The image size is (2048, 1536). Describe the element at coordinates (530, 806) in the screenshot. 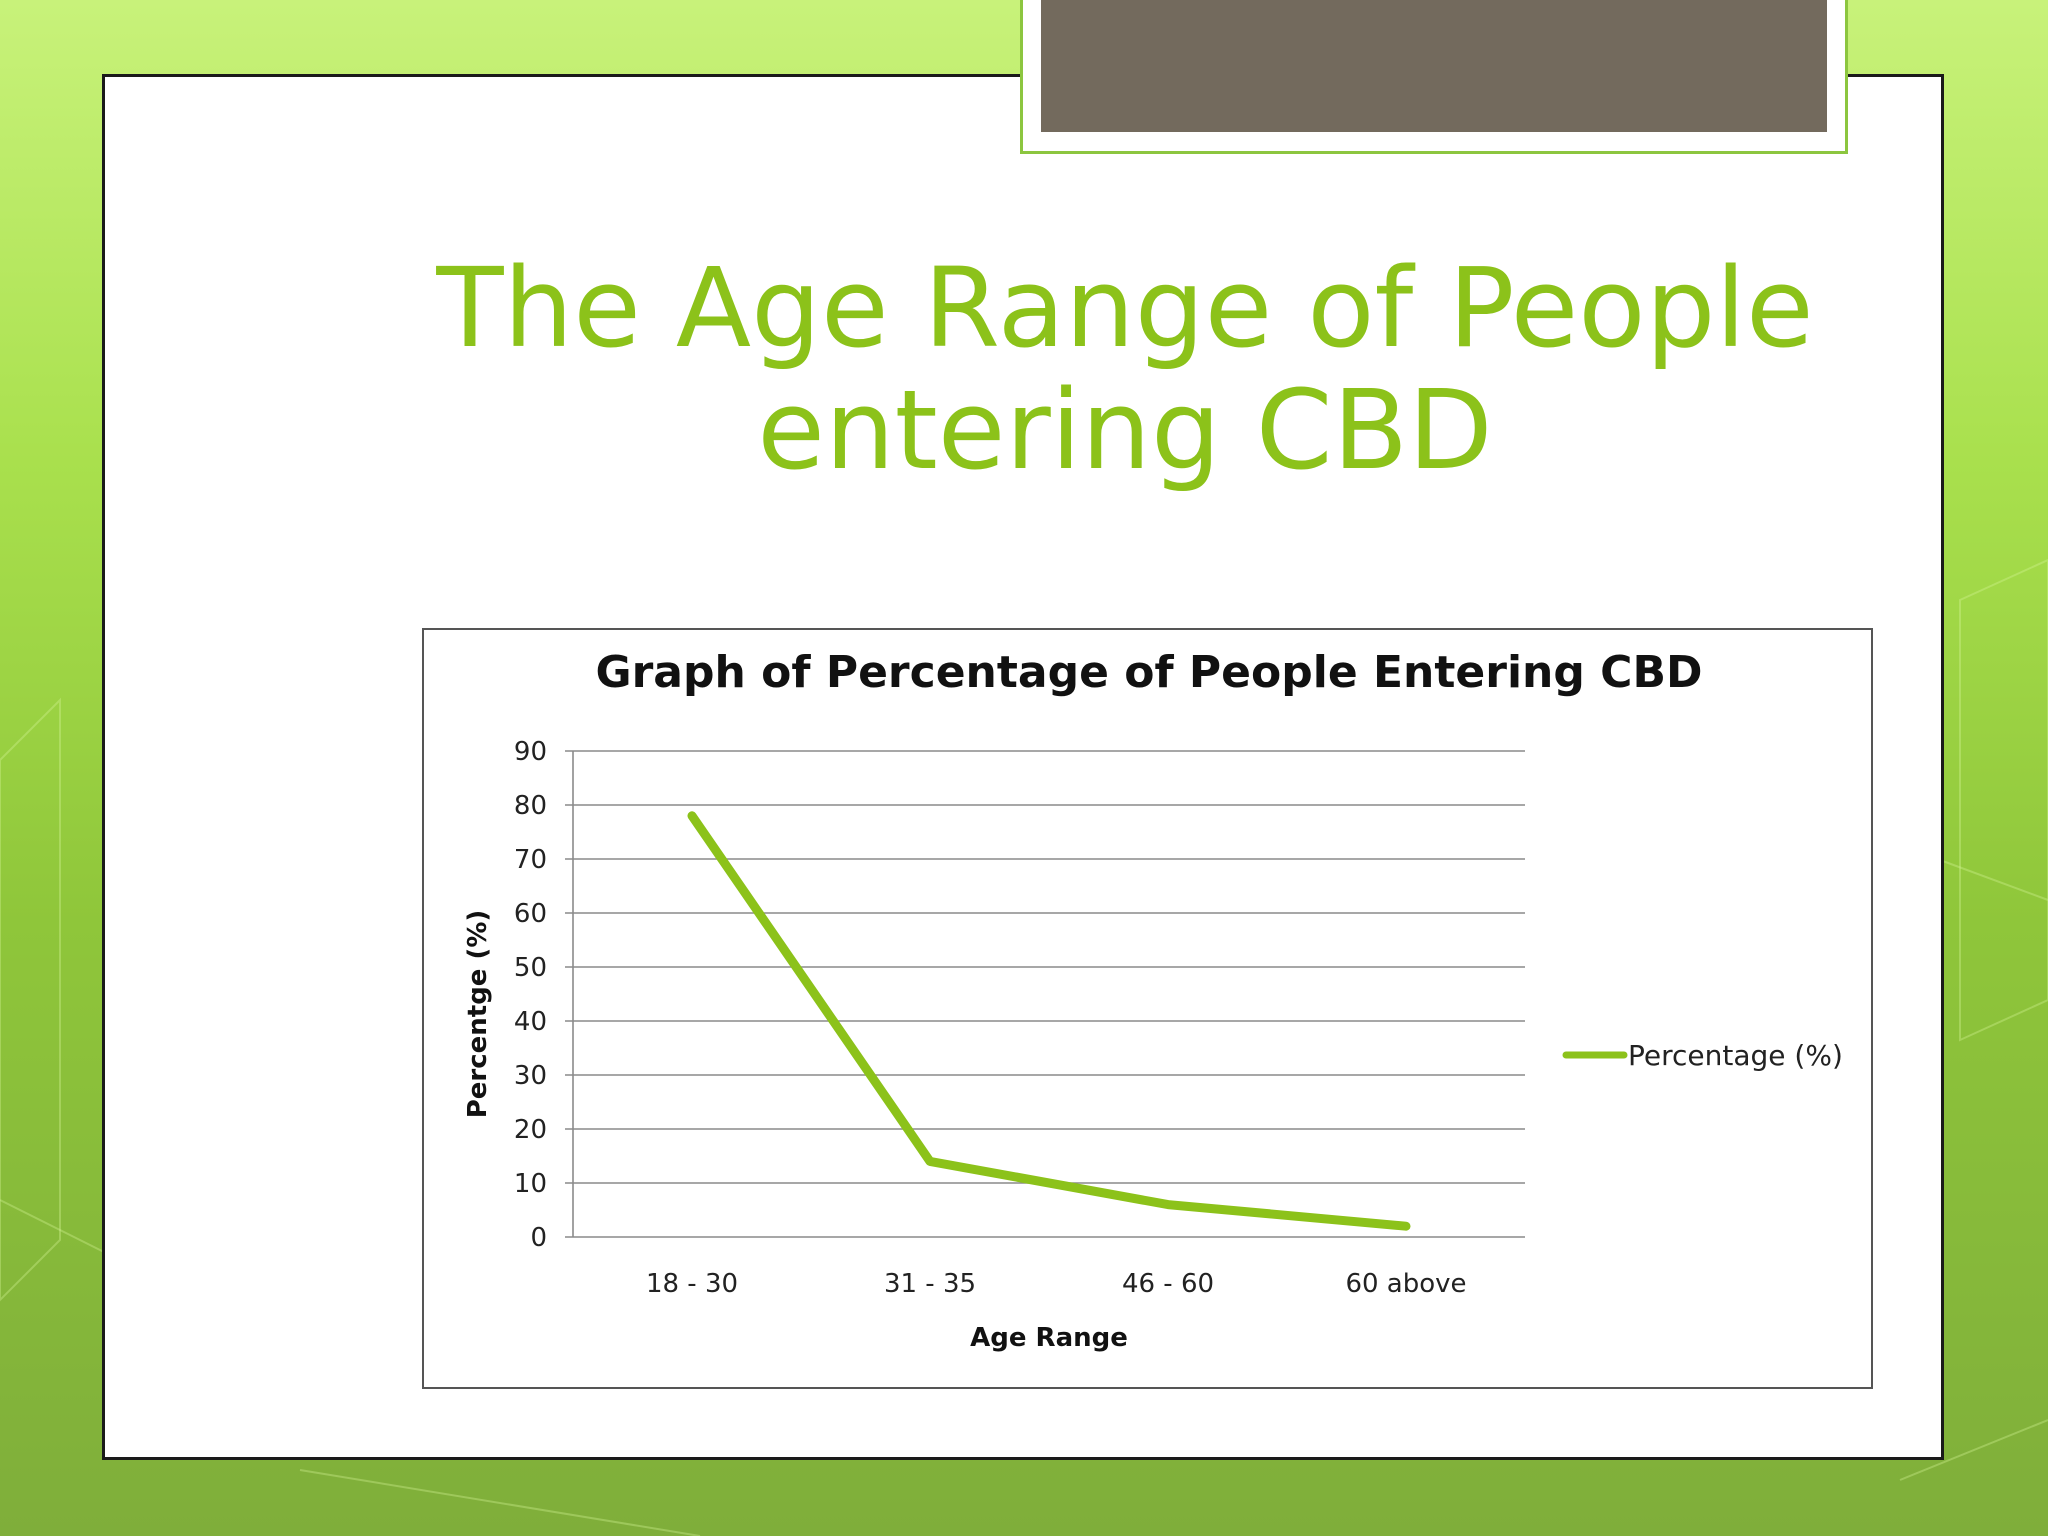

I see `y-tick-label: 80` at that location.